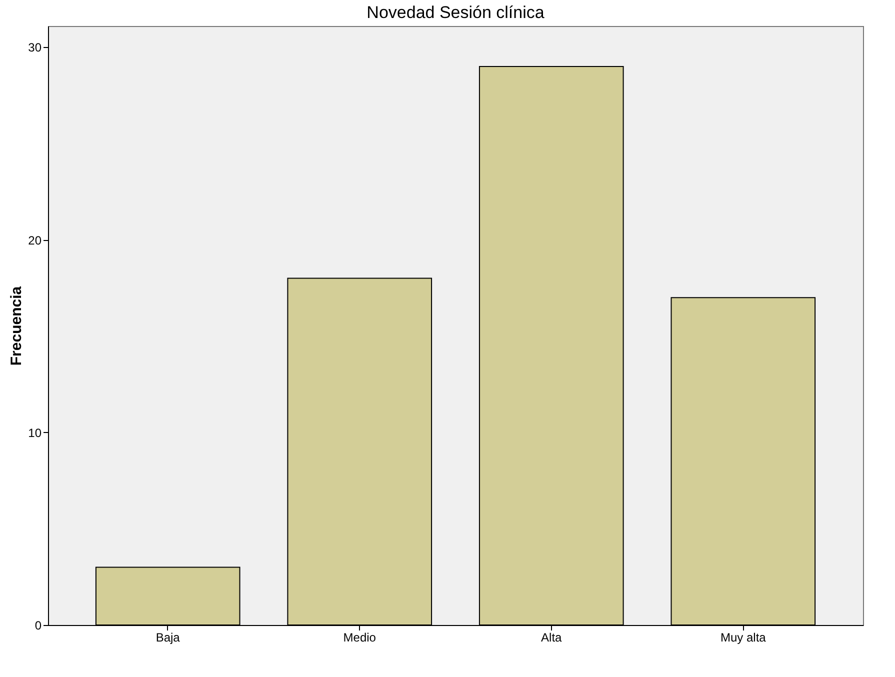 This screenshot has height=677, width=895. Describe the element at coordinates (168, 637) in the screenshot. I see `x-tick-label: Baja` at that location.